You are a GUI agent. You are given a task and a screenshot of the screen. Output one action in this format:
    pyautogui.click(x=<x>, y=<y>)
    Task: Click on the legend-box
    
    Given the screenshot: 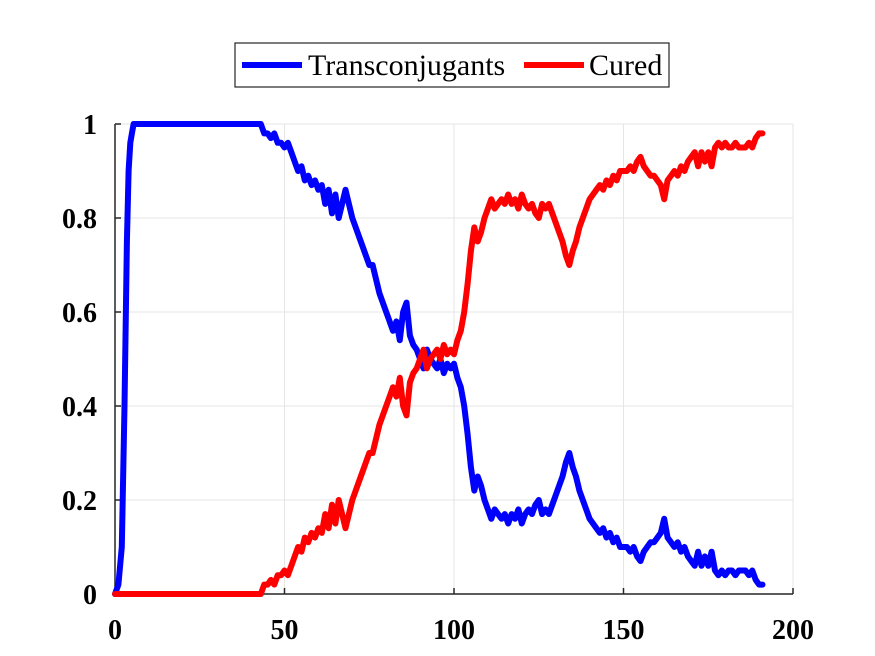 What is the action you would take?
    pyautogui.click(x=452, y=65)
    